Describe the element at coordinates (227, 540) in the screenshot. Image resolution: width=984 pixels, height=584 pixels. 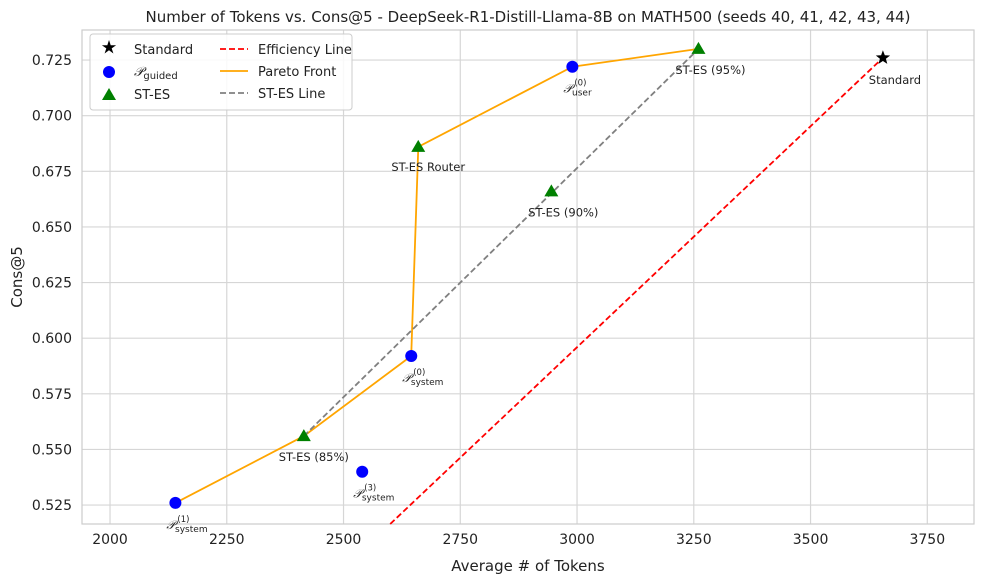
I see `x-tick-label: 2250` at that location.